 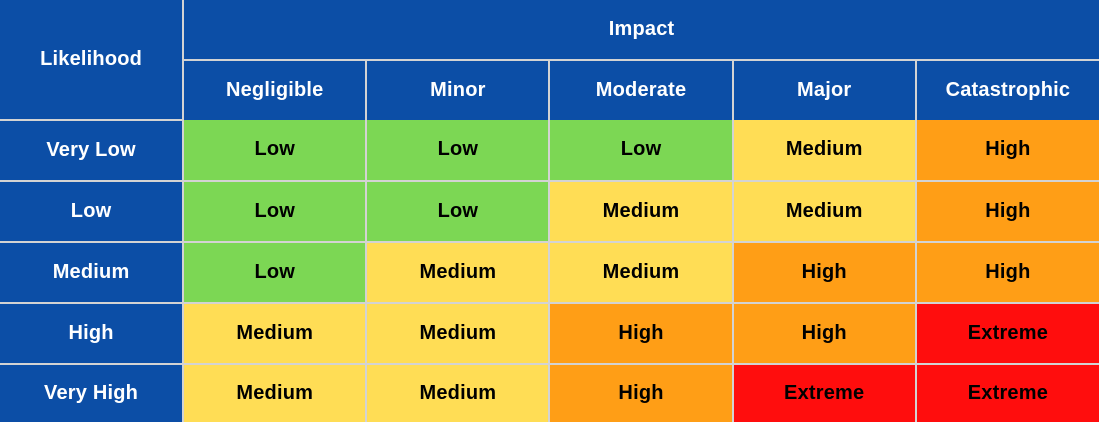 I want to click on table-row: Very High Medium Medium High Extreme Extreme, so click(x=549, y=392).